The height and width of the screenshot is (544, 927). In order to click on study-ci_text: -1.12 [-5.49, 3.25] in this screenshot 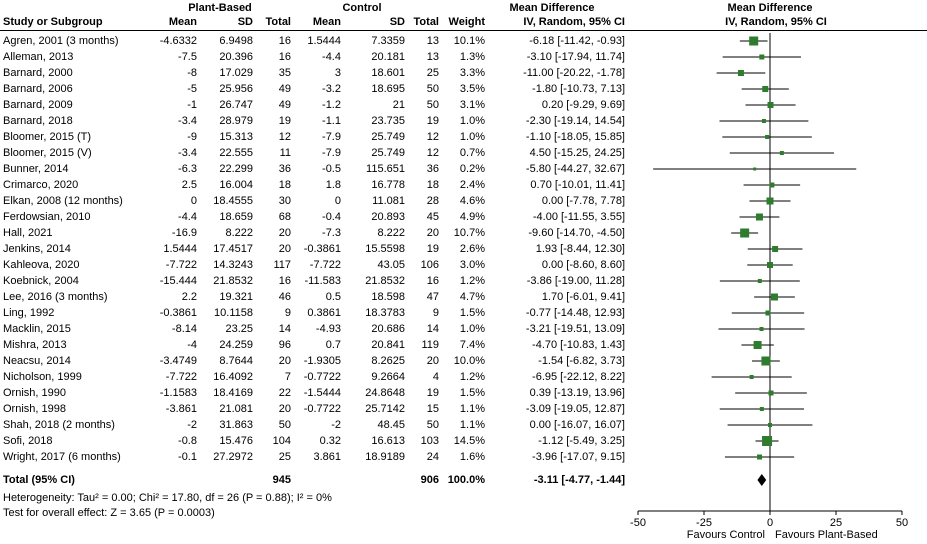, I will do `click(581, 441)`.